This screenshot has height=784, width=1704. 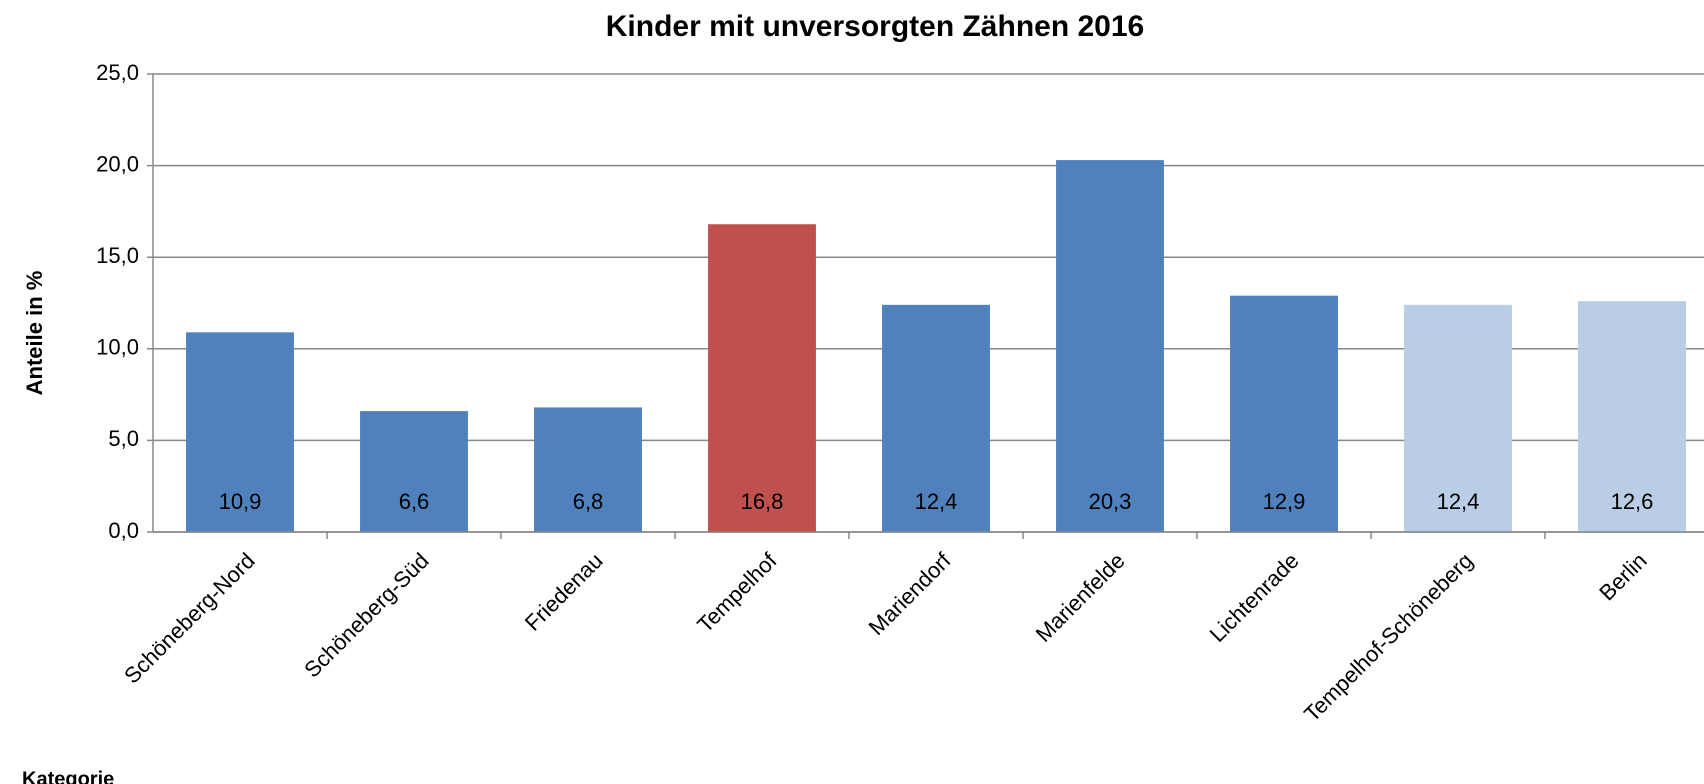 I want to click on data-label: 12,9, so click(x=1284, y=501).